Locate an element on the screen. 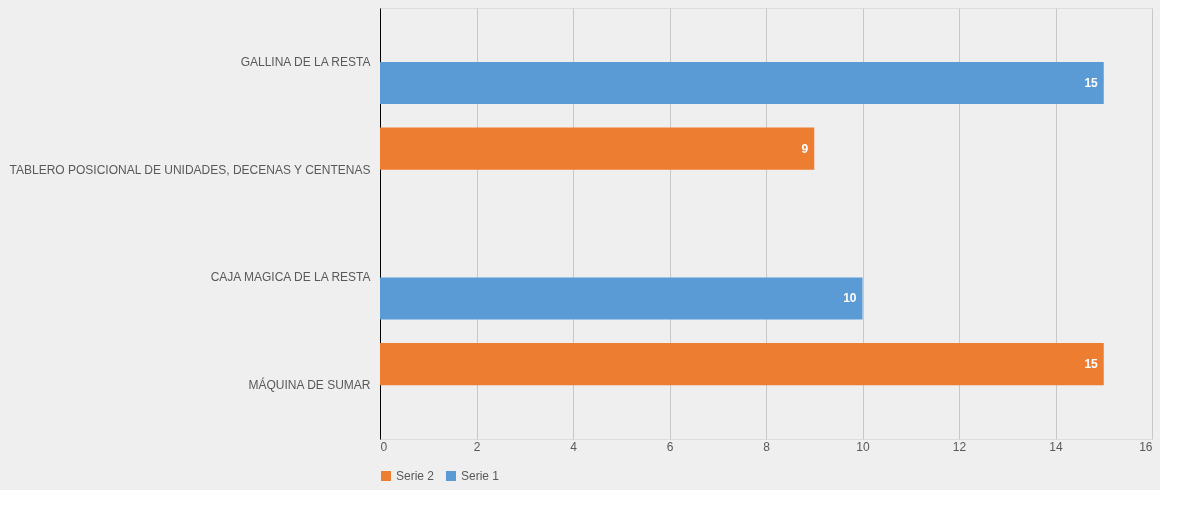  y-tick-label: TABLERO POSICIONAL DE UNIDADES, DECENAS Y CENTENAS is located at coordinates (190, 169).